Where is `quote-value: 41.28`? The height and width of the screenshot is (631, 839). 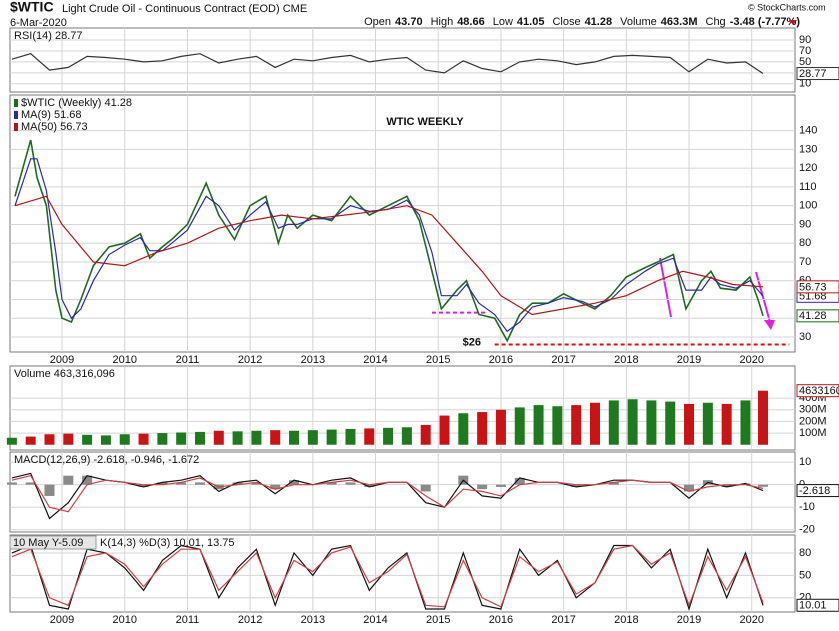
quote-value: 41.28 is located at coordinates (599, 22).